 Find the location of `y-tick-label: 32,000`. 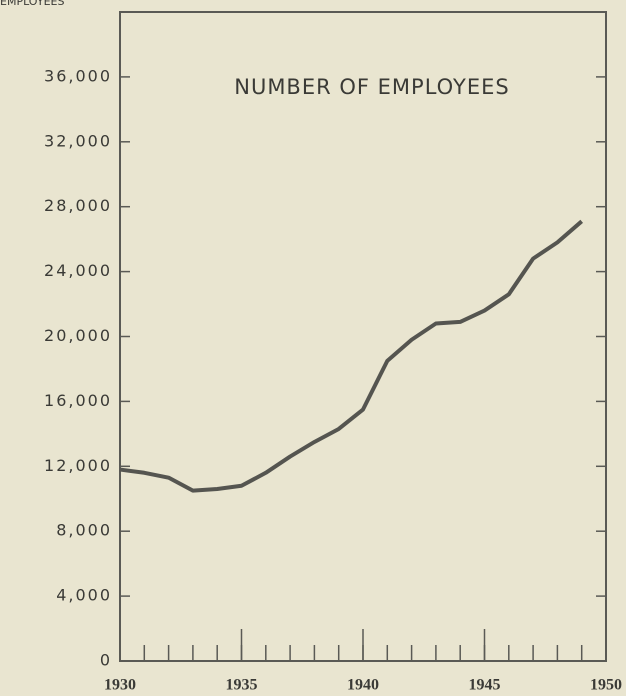

y-tick-label: 32,000 is located at coordinates (78, 140).